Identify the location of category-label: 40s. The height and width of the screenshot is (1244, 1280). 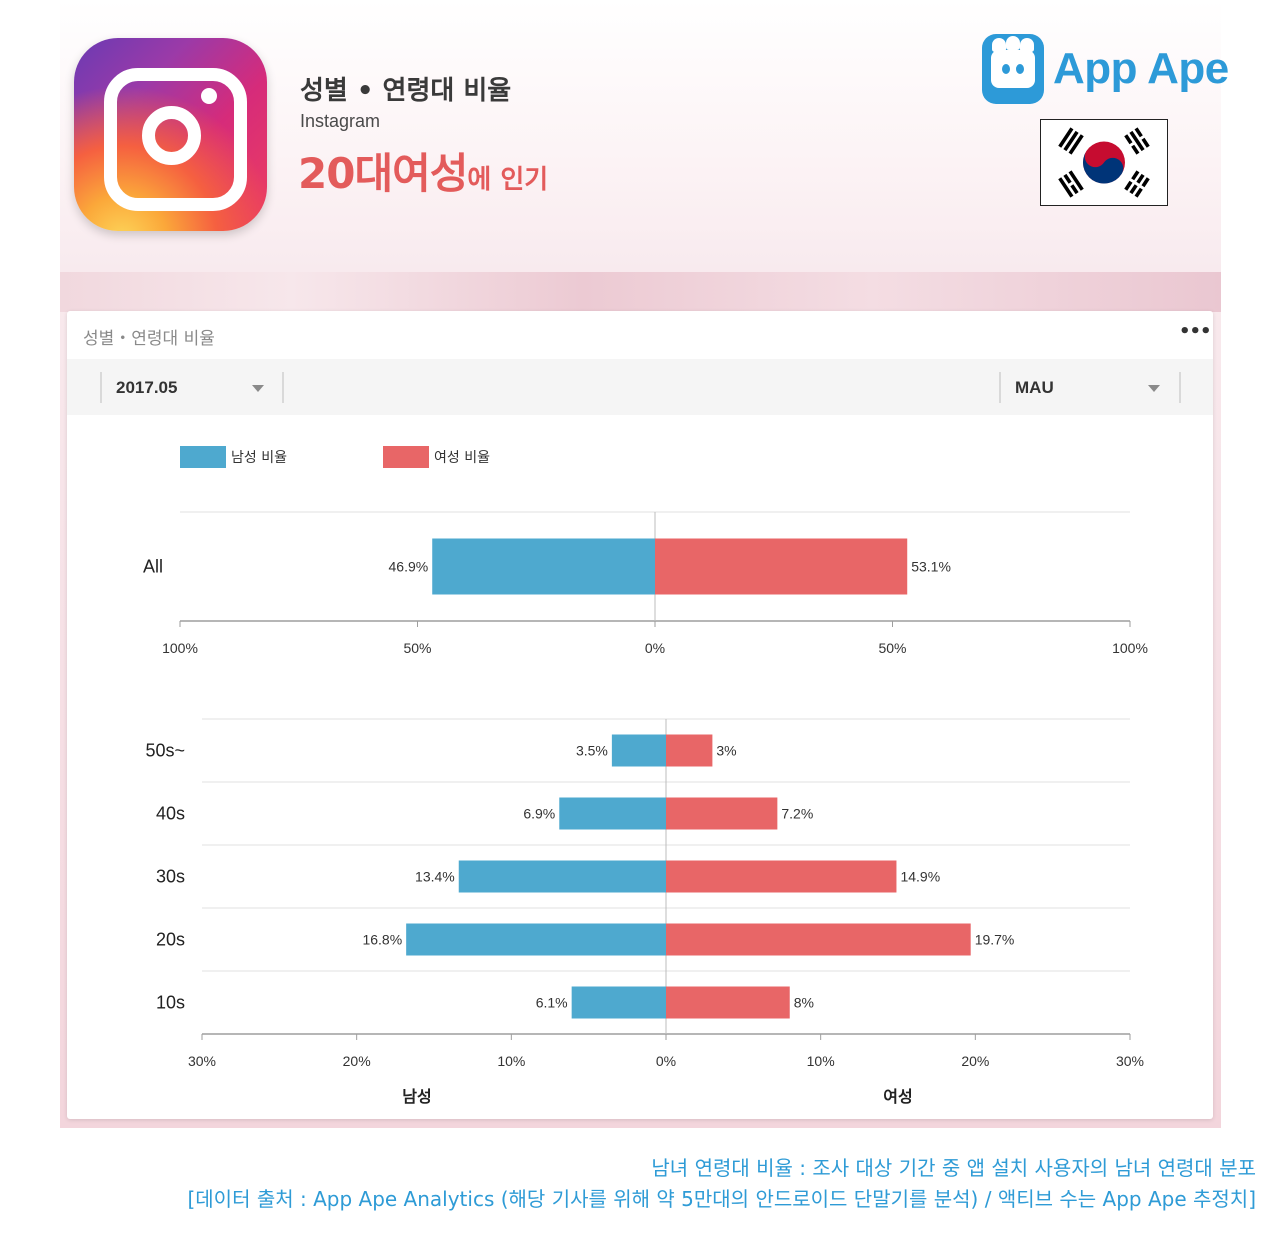
(170, 814).